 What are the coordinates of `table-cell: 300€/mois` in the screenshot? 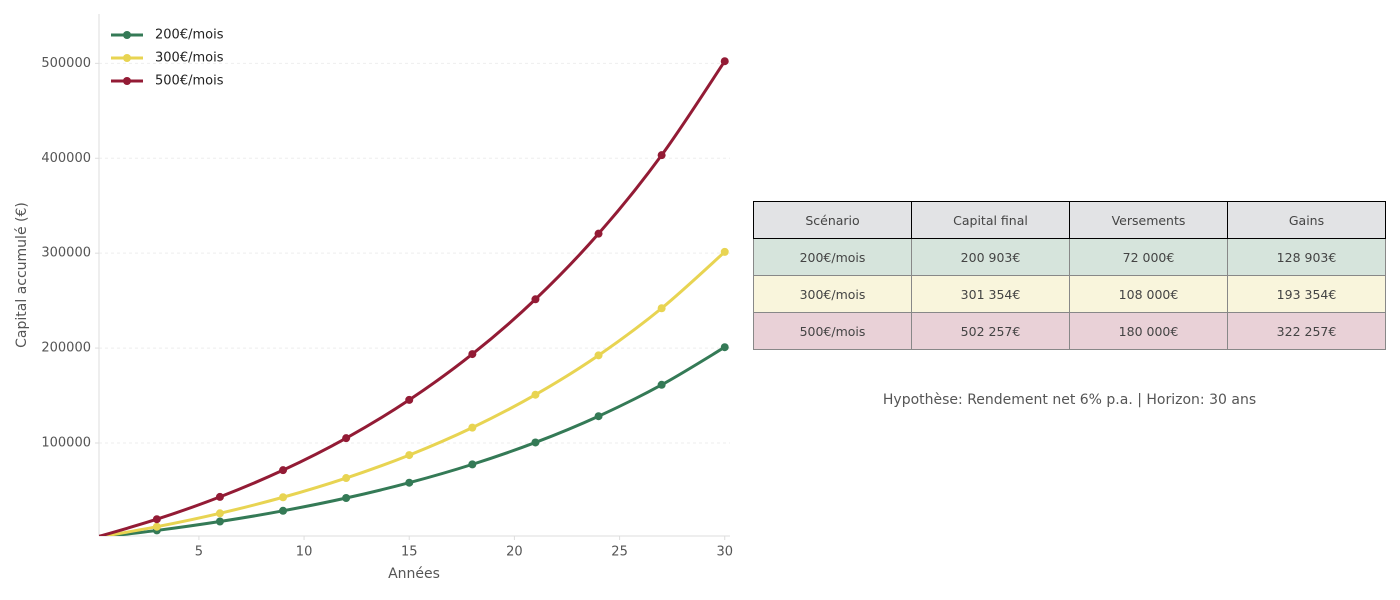 It's located at (832, 294).